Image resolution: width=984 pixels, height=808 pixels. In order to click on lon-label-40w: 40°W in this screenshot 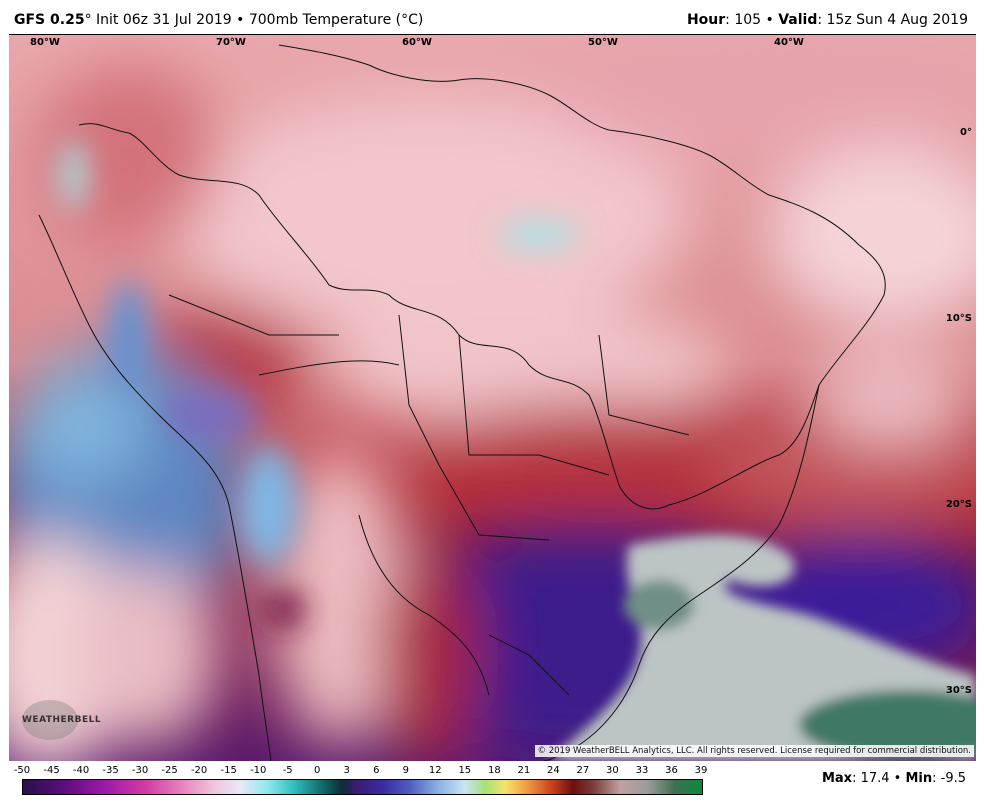, I will do `click(789, 42)`.